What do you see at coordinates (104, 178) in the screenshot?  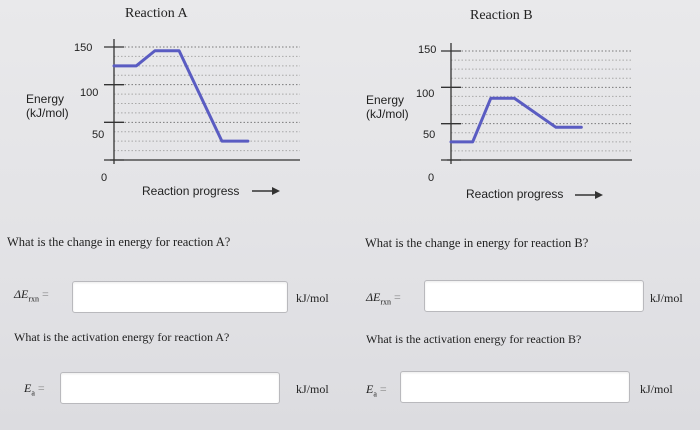 I see `reaction-a-tick-0: 0` at bounding box center [104, 178].